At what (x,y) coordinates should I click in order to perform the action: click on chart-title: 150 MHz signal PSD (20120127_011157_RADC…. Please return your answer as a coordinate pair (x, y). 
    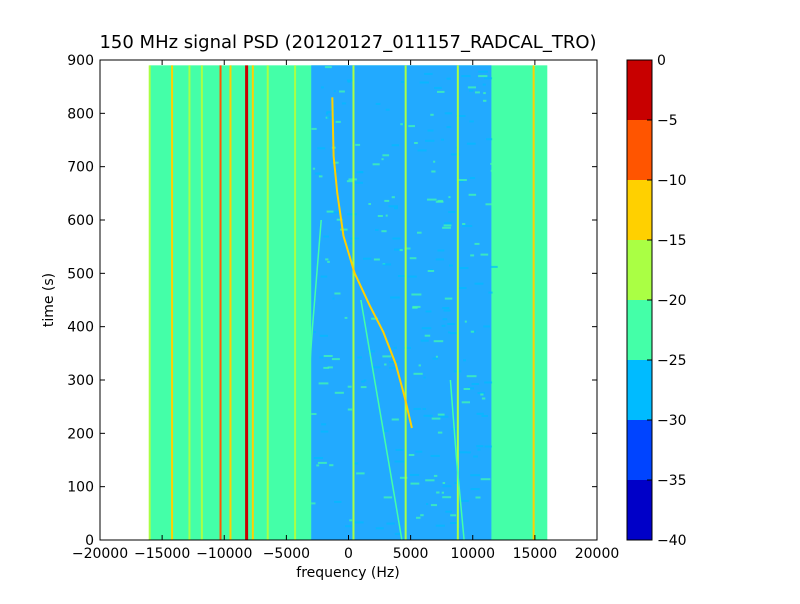
    Looking at the image, I should click on (347, 42).